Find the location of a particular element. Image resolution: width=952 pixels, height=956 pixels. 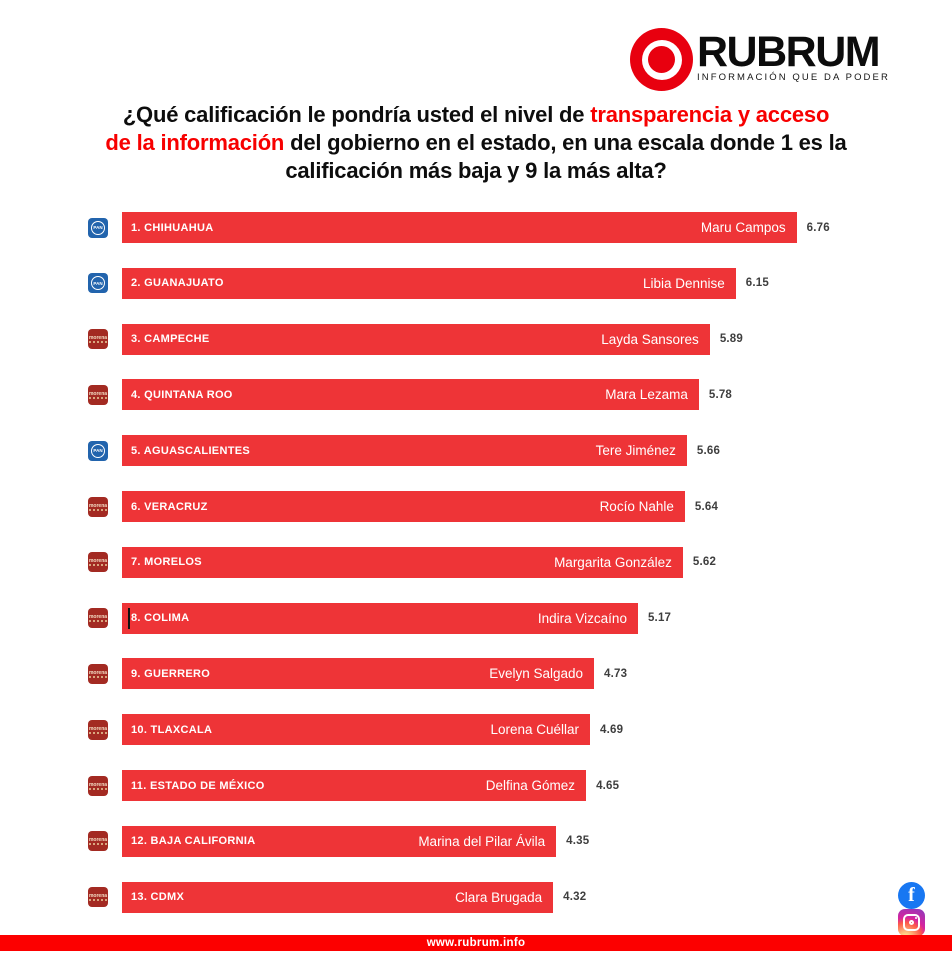

question-segment: calificación más baja y 9 la más alta? is located at coordinates (476, 170).